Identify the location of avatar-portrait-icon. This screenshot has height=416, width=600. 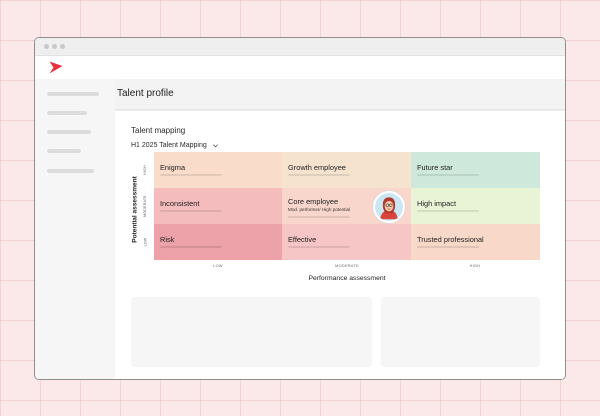
(389, 207).